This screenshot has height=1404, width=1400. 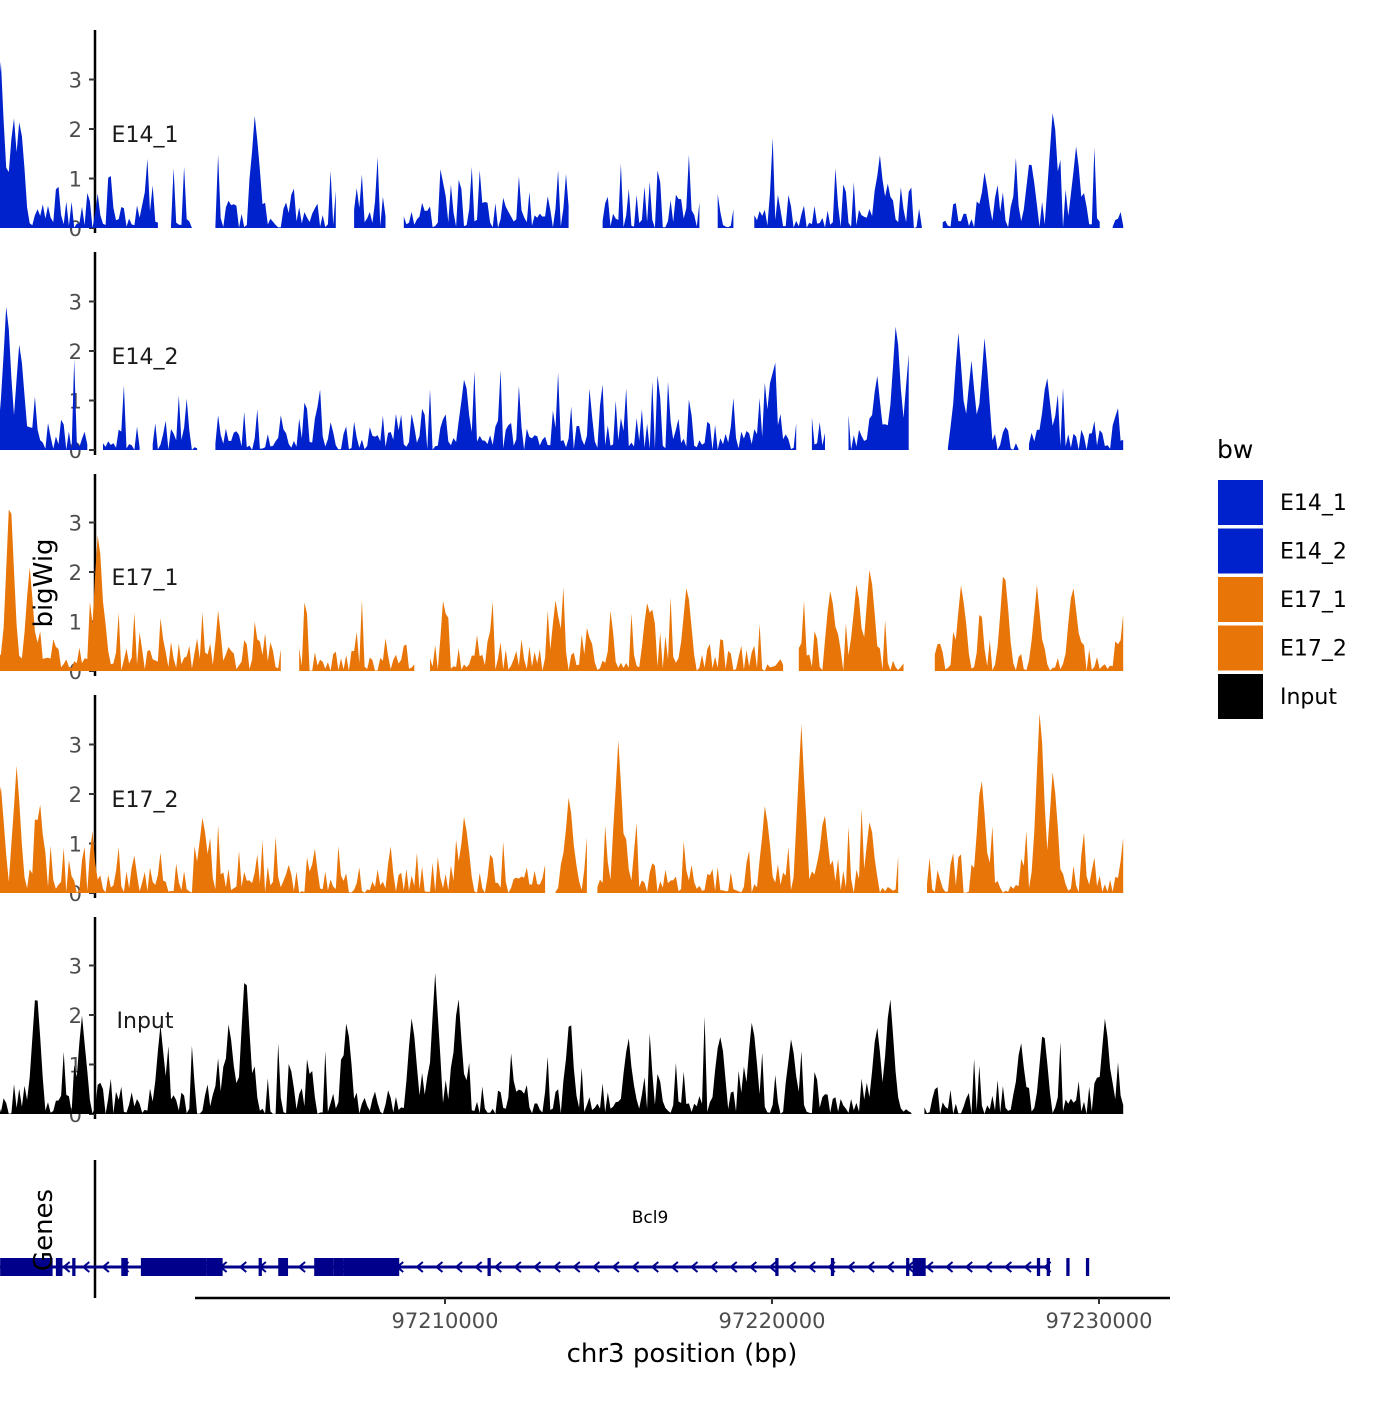 What do you see at coordinates (1313, 649) in the screenshot?
I see `legend-label: E17_2` at bounding box center [1313, 649].